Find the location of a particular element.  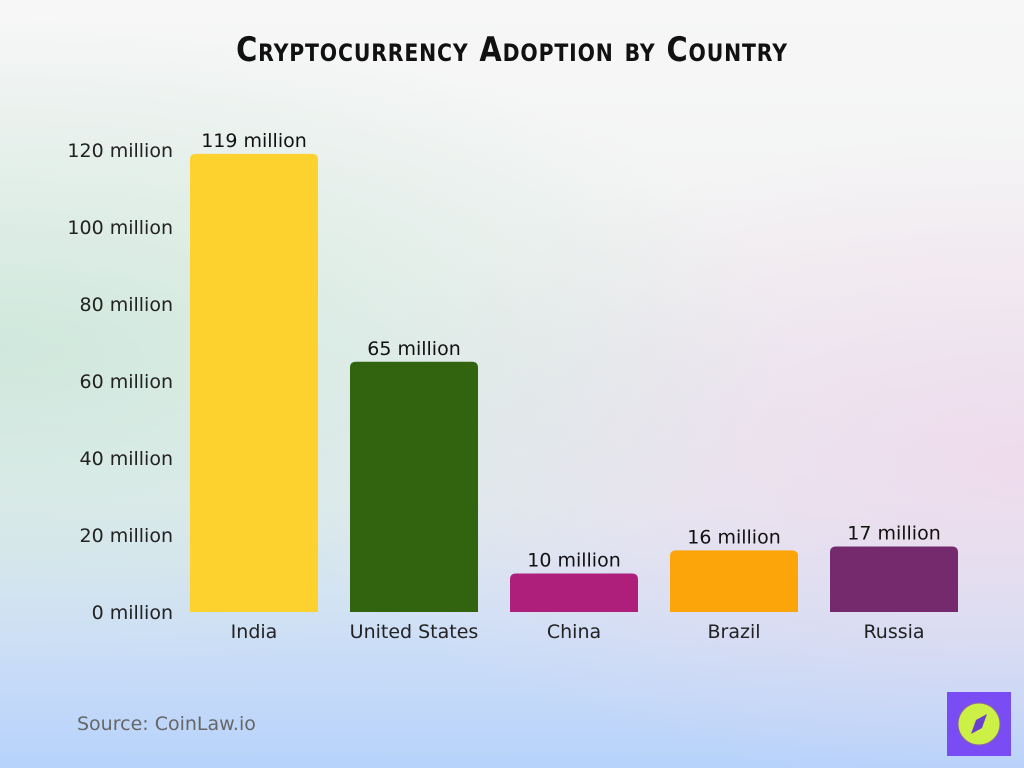

data-label: 65 million is located at coordinates (414, 349).